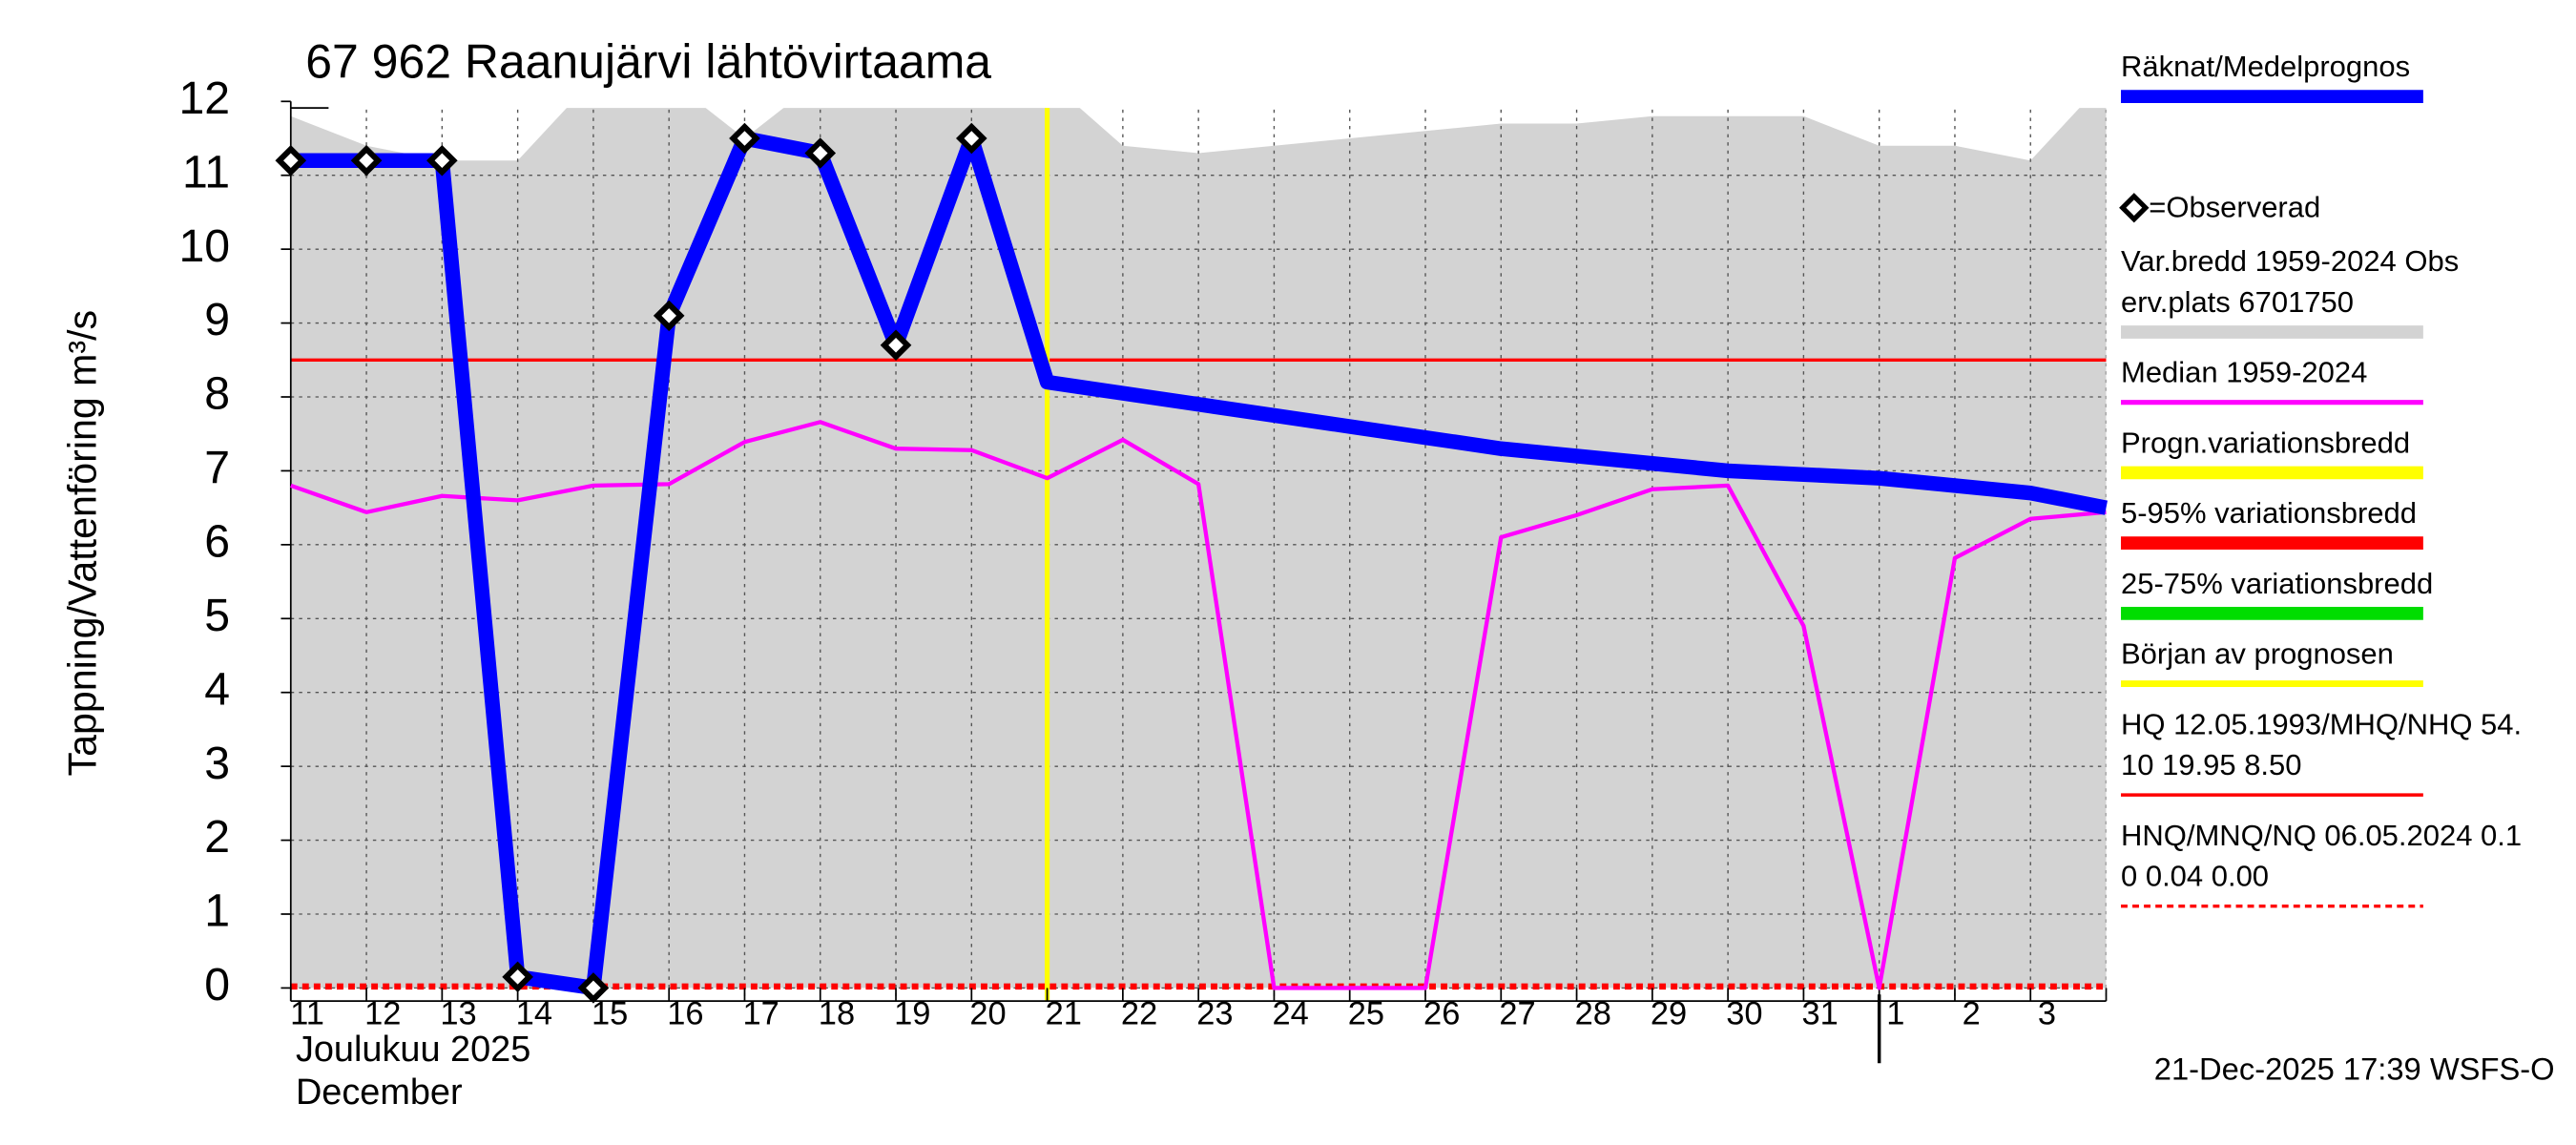  What do you see at coordinates (458, 1014) in the screenshot?
I see `x-tick-label: 13` at bounding box center [458, 1014].